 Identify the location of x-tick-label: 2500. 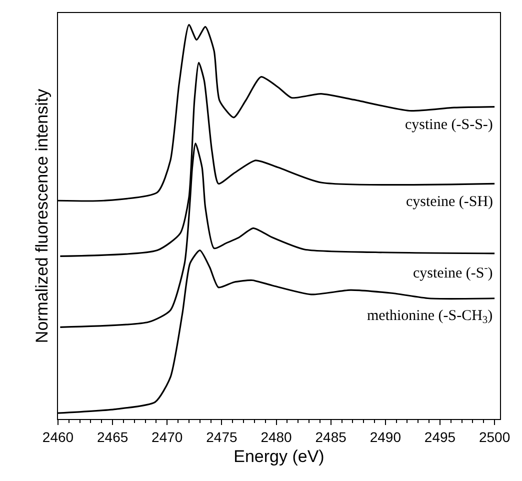
(494, 436).